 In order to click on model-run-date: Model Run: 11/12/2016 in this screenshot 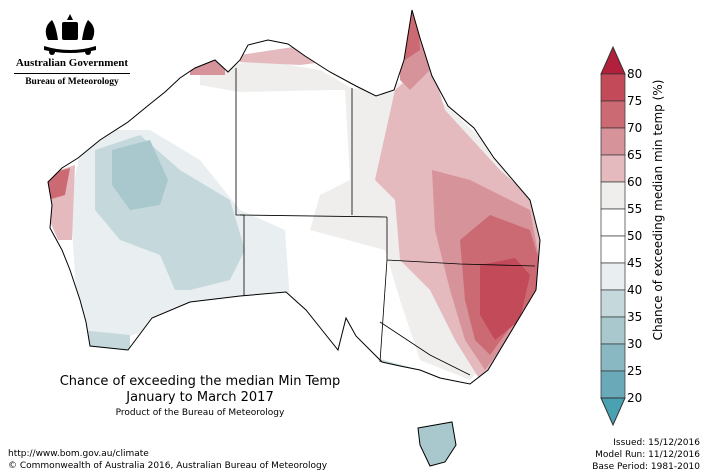, I will do `click(647, 455)`.